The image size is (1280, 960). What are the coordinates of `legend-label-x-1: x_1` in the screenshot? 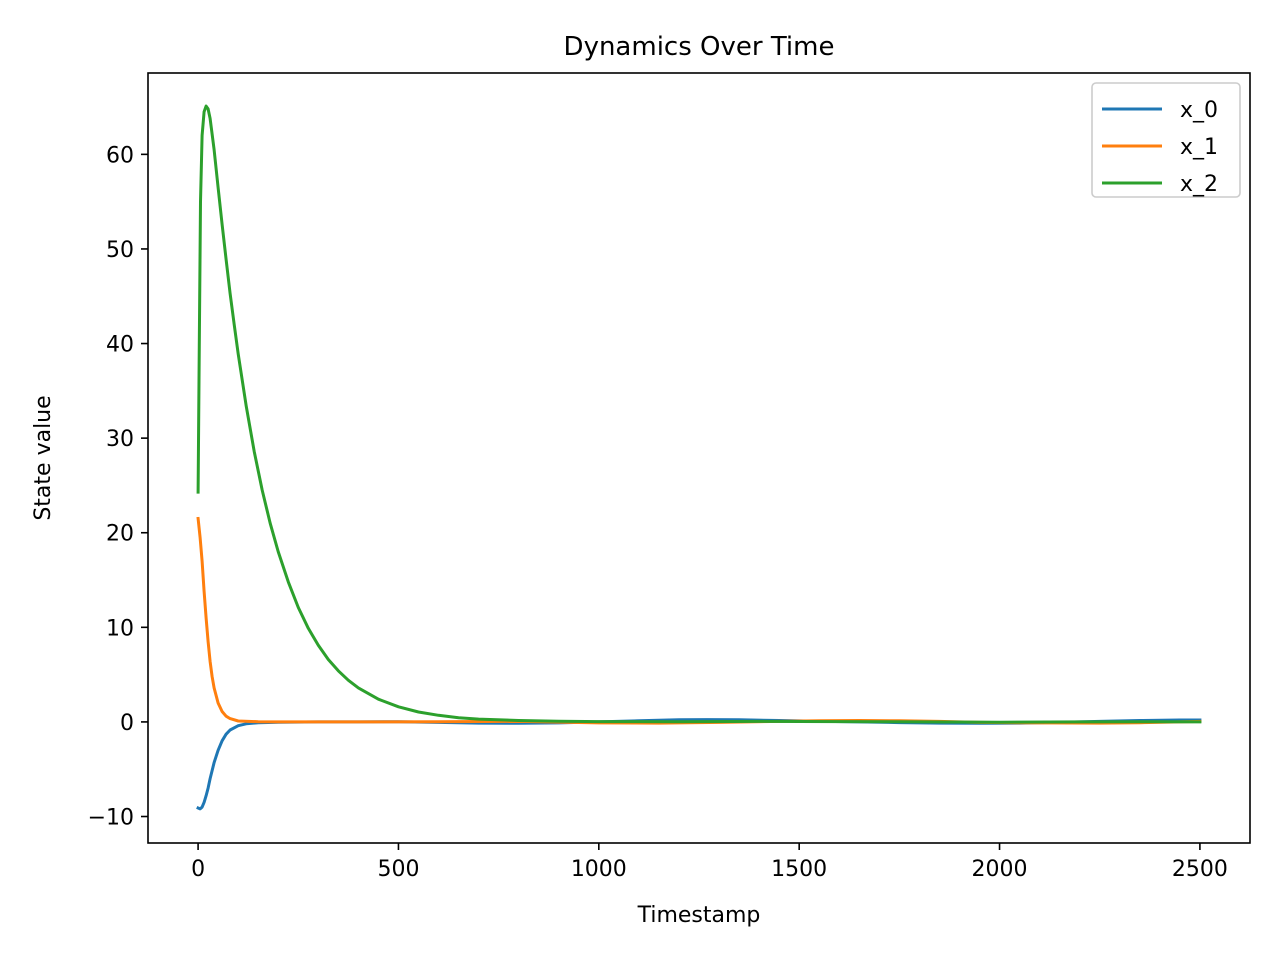 It's located at (1199, 147).